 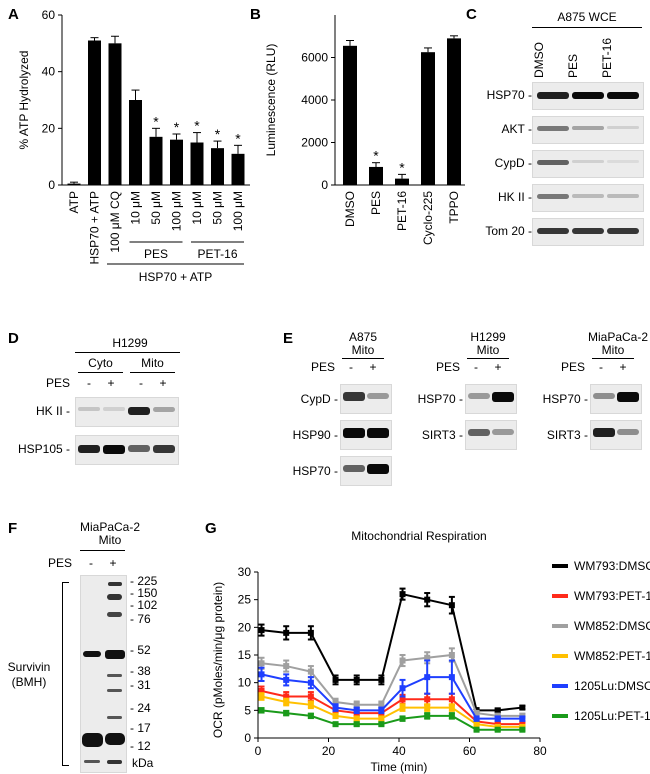 I want to click on panel-f-header-1: MiaPaCa-2, so click(x=110, y=527).